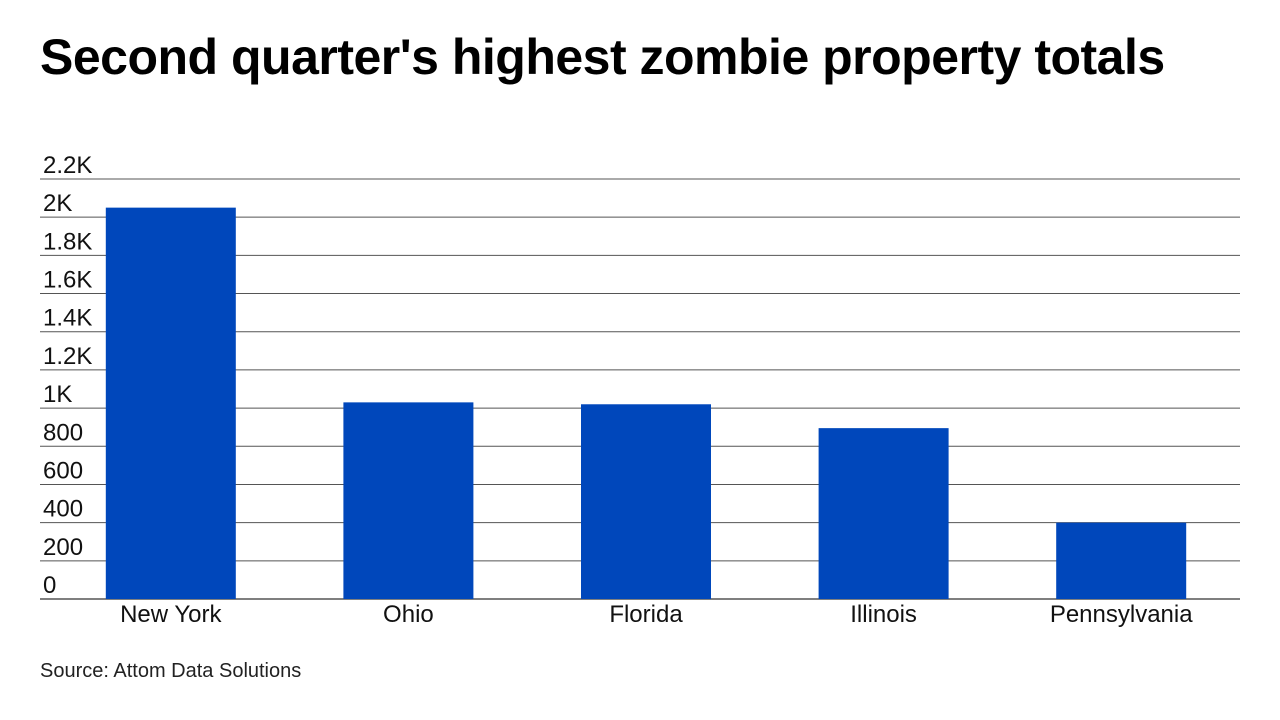 The width and height of the screenshot is (1280, 720). I want to click on y-tick-label: 1K, so click(57, 394).